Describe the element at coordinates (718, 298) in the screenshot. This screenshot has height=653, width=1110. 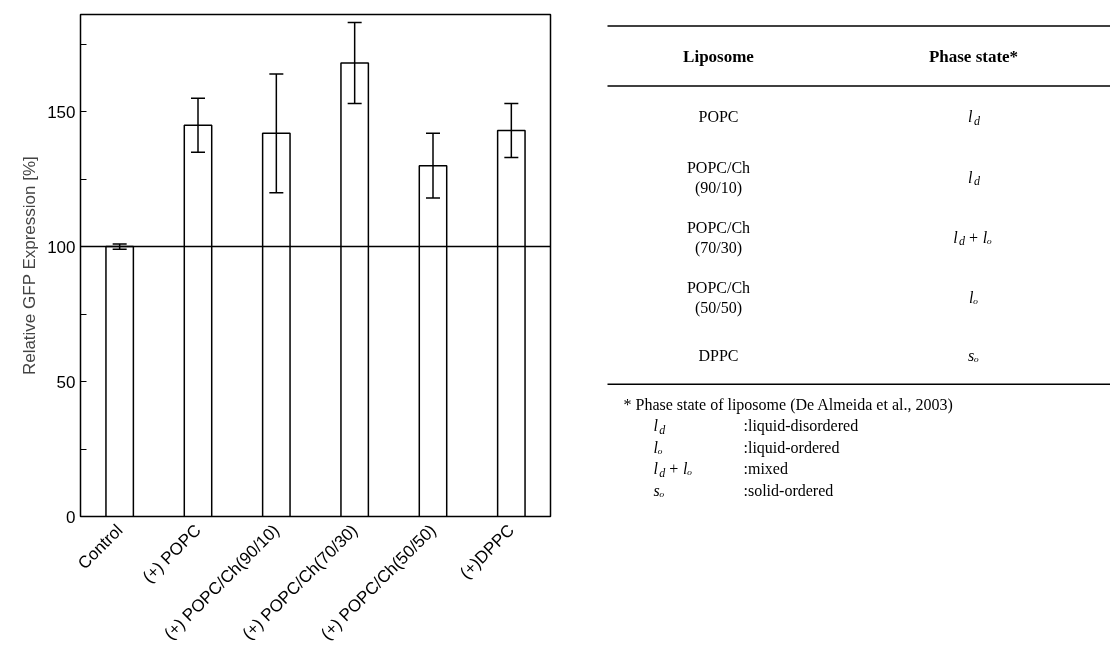
I see `text: POPC/Ch (50/50)` at that location.